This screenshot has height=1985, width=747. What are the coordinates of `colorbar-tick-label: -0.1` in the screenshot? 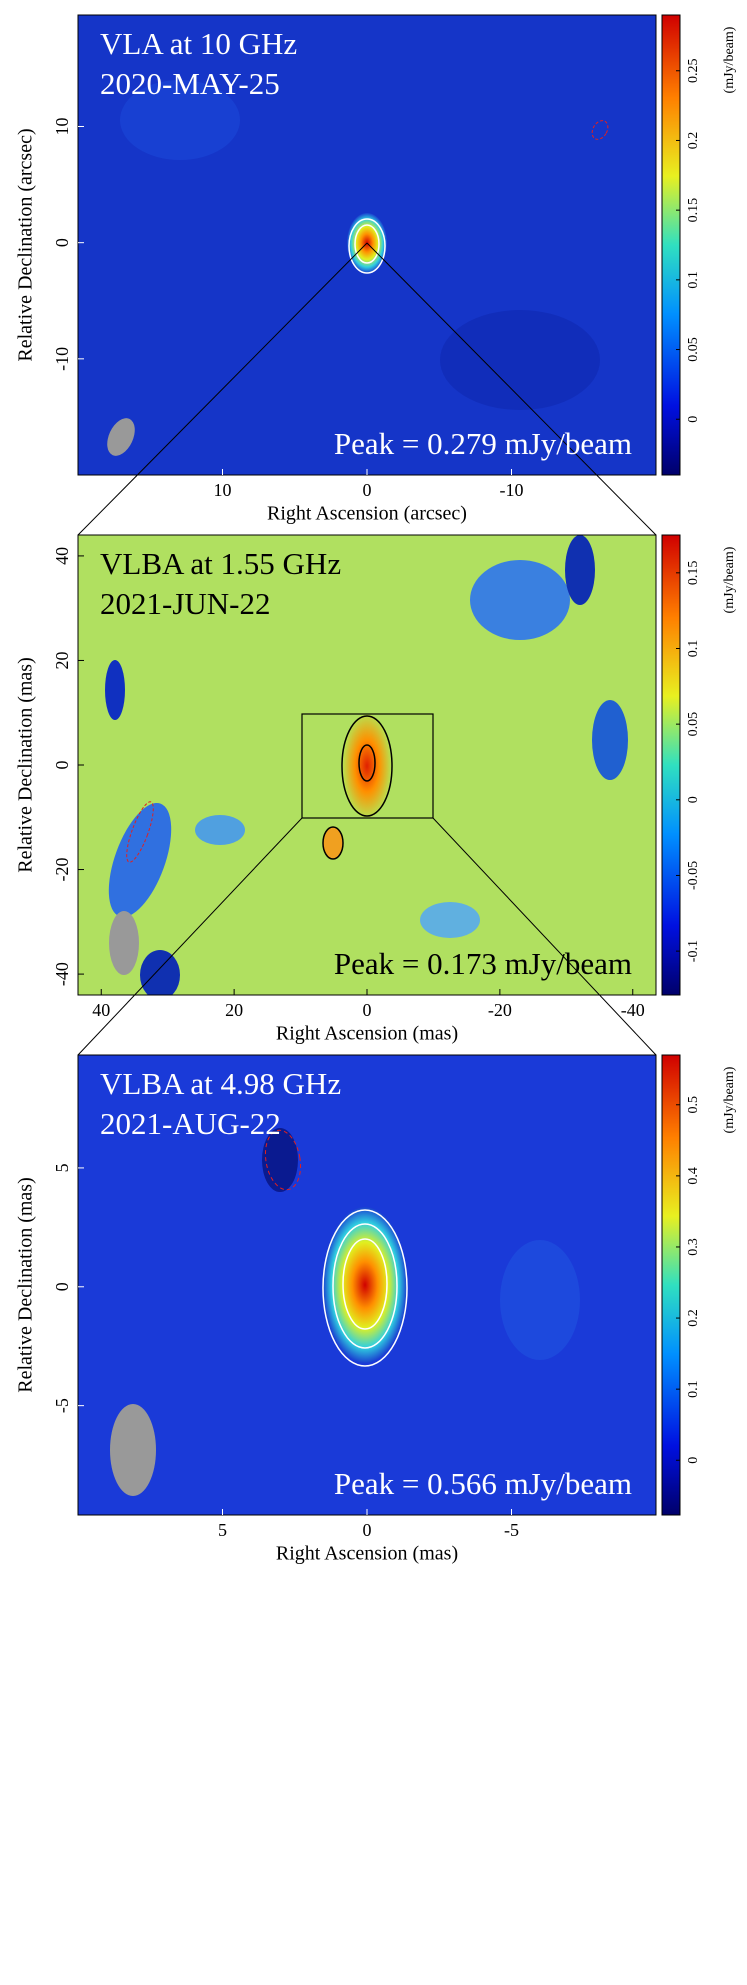 It's located at (693, 951).